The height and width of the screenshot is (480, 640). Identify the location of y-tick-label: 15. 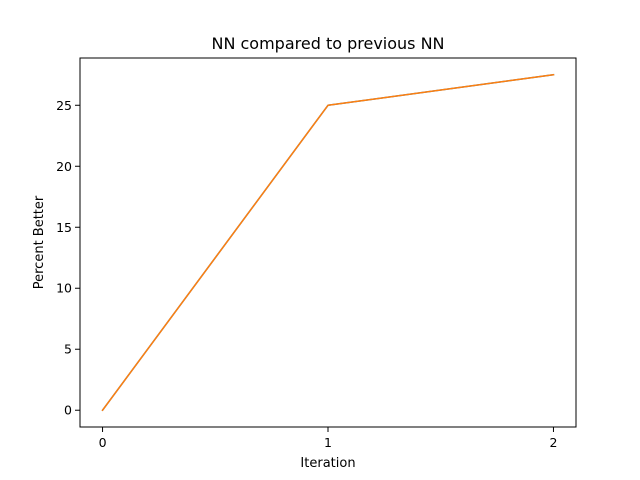
(64, 227).